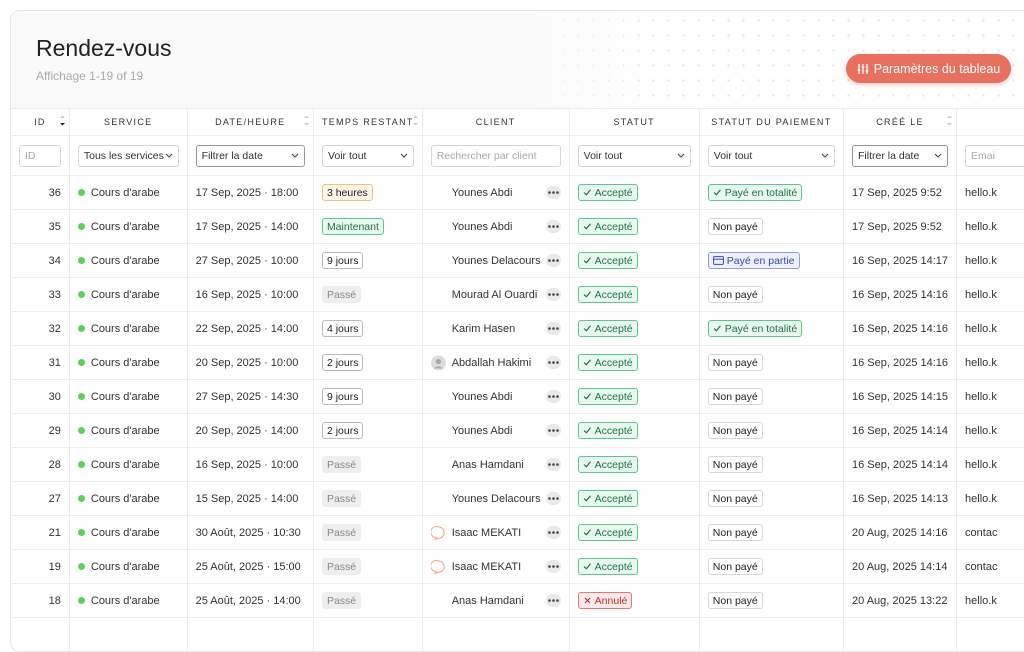 This screenshot has width=1024, height=652. What do you see at coordinates (496, 260) in the screenshot?
I see `client-cell: Younes Delacours` at bounding box center [496, 260].